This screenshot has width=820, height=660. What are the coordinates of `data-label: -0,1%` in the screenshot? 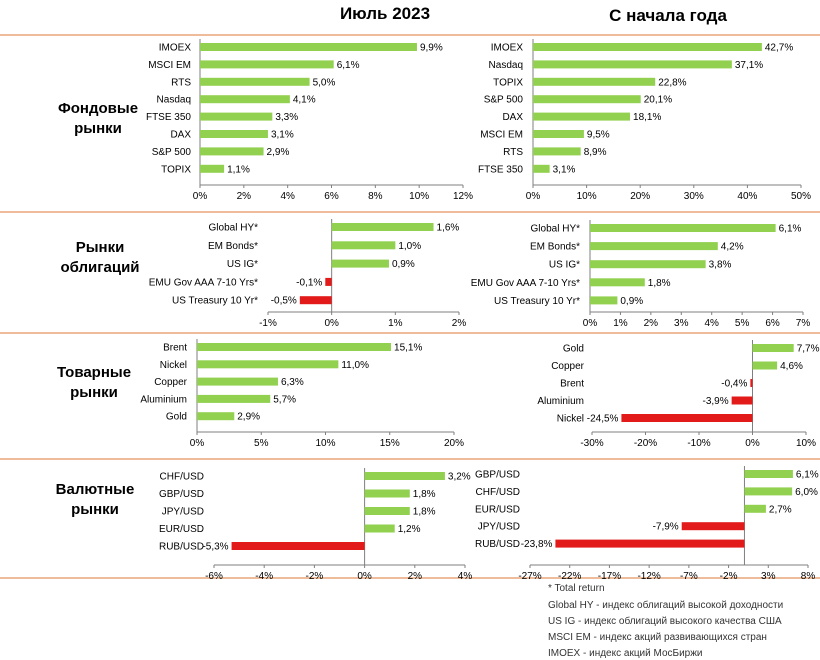 It's located at (309, 282).